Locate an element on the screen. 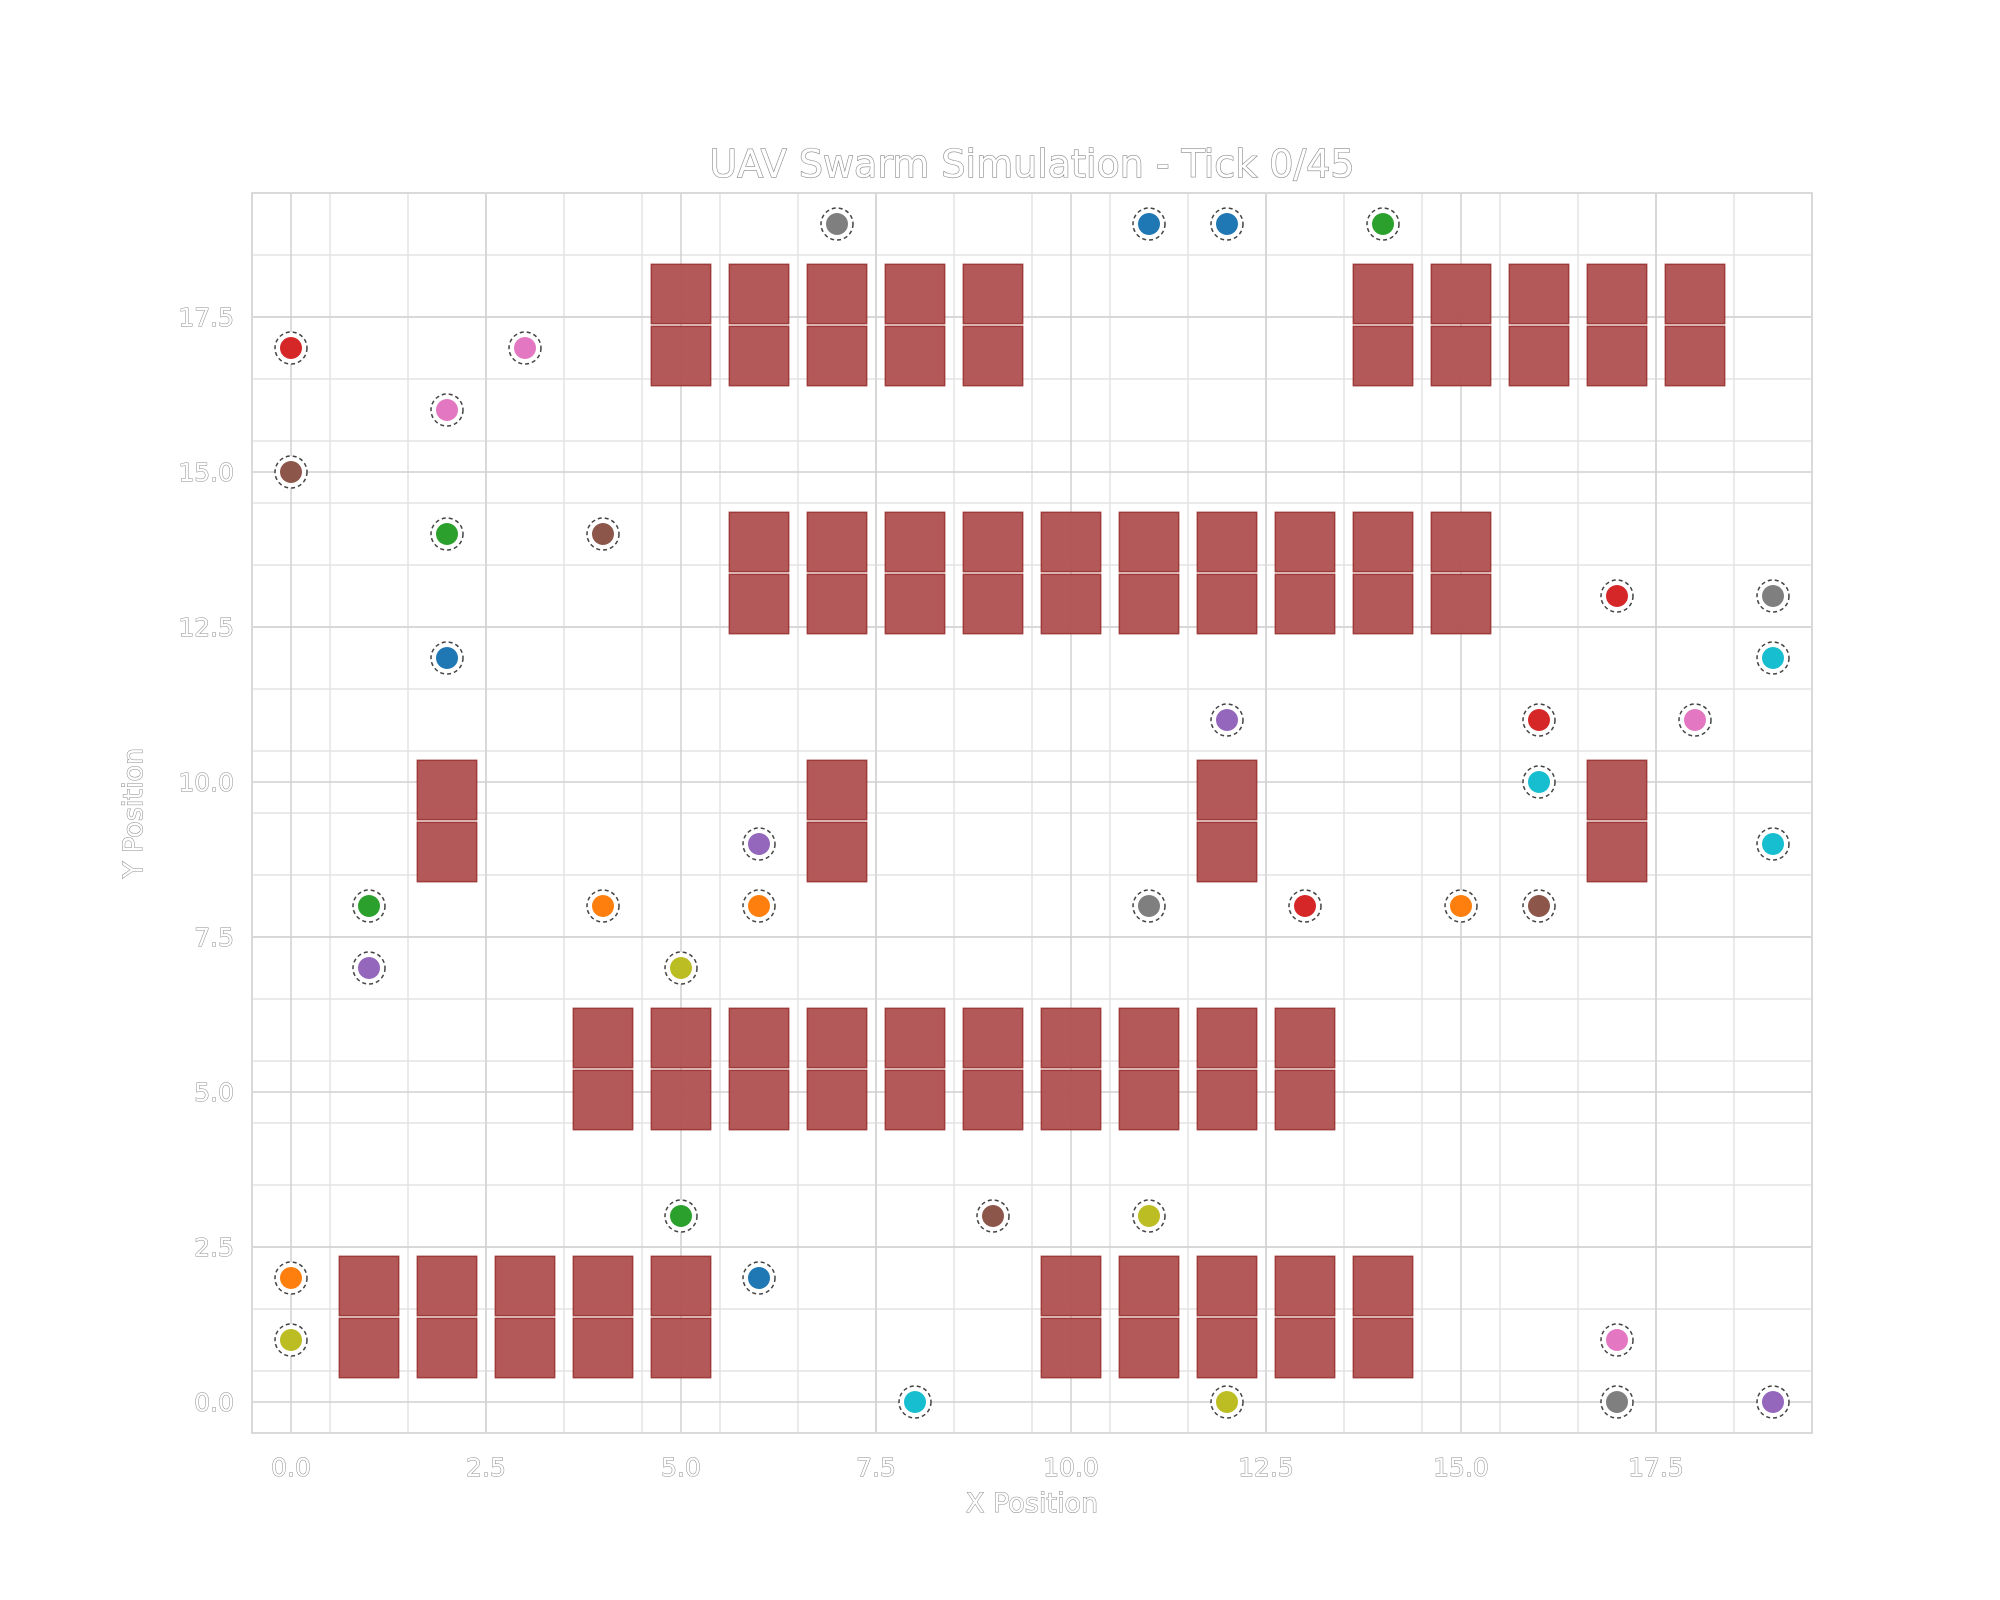 This screenshot has width=2000, height=1600. x-tick-label: 10.0 is located at coordinates (1071, 1467).